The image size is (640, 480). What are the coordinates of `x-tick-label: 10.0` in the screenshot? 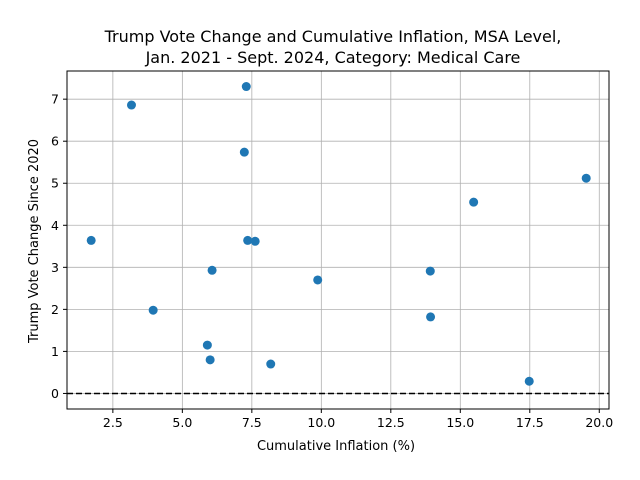 It's located at (321, 422).